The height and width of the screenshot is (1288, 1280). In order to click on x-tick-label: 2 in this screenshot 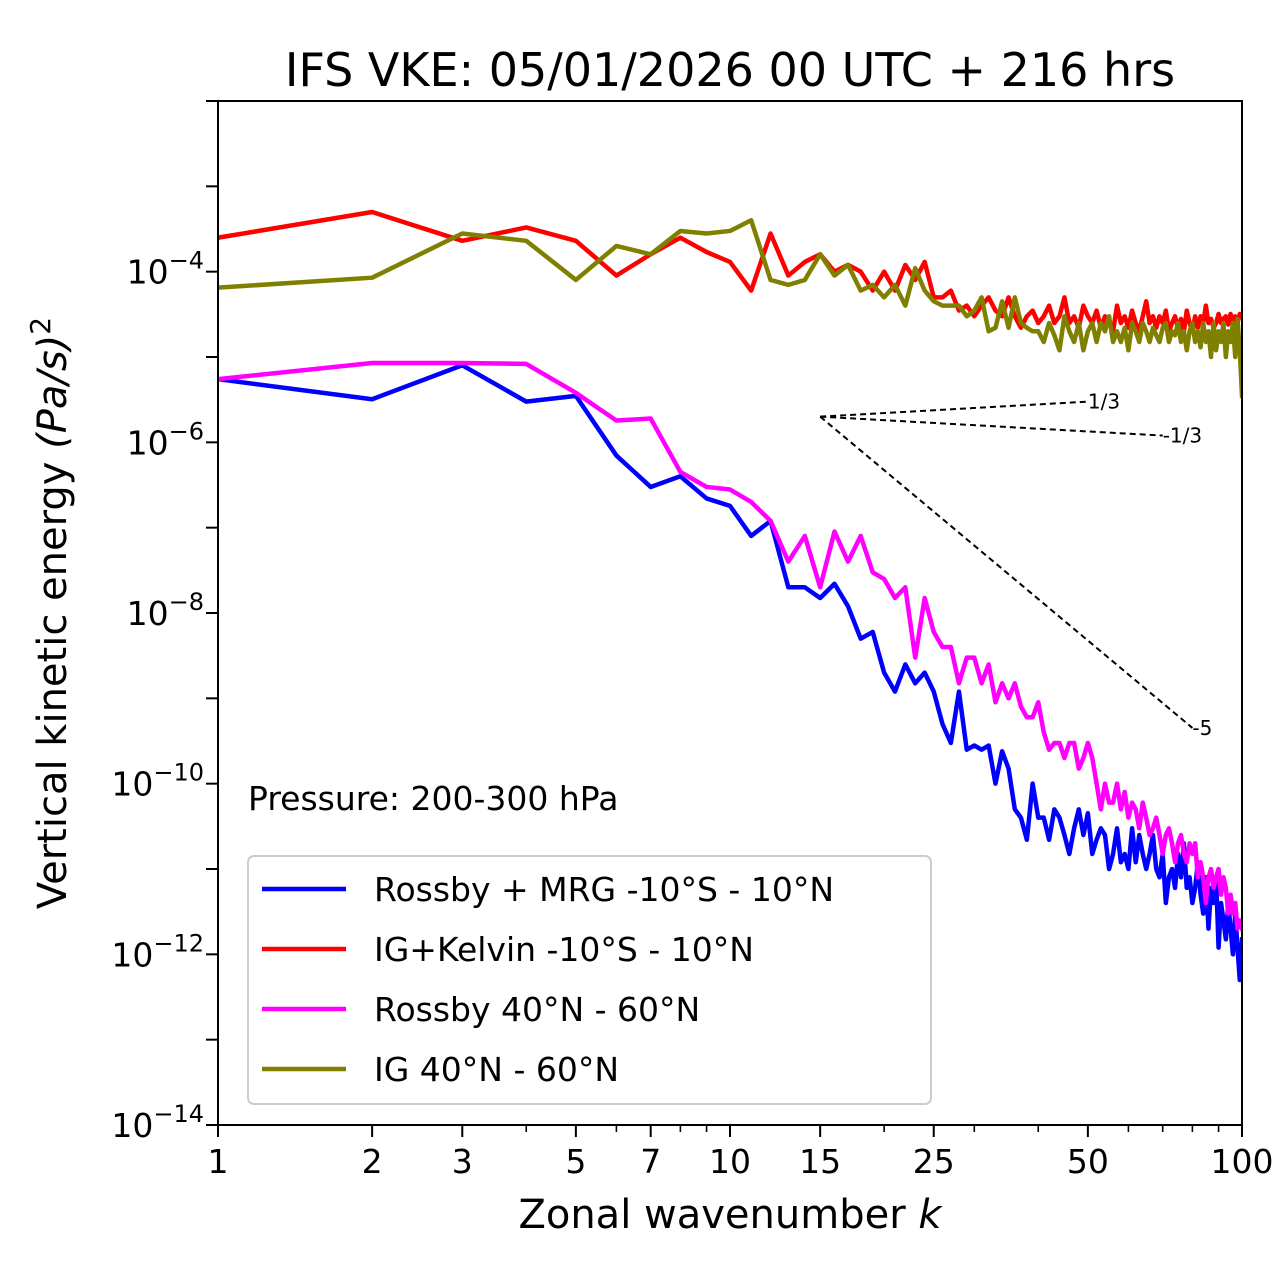, I will do `click(372, 1161)`.